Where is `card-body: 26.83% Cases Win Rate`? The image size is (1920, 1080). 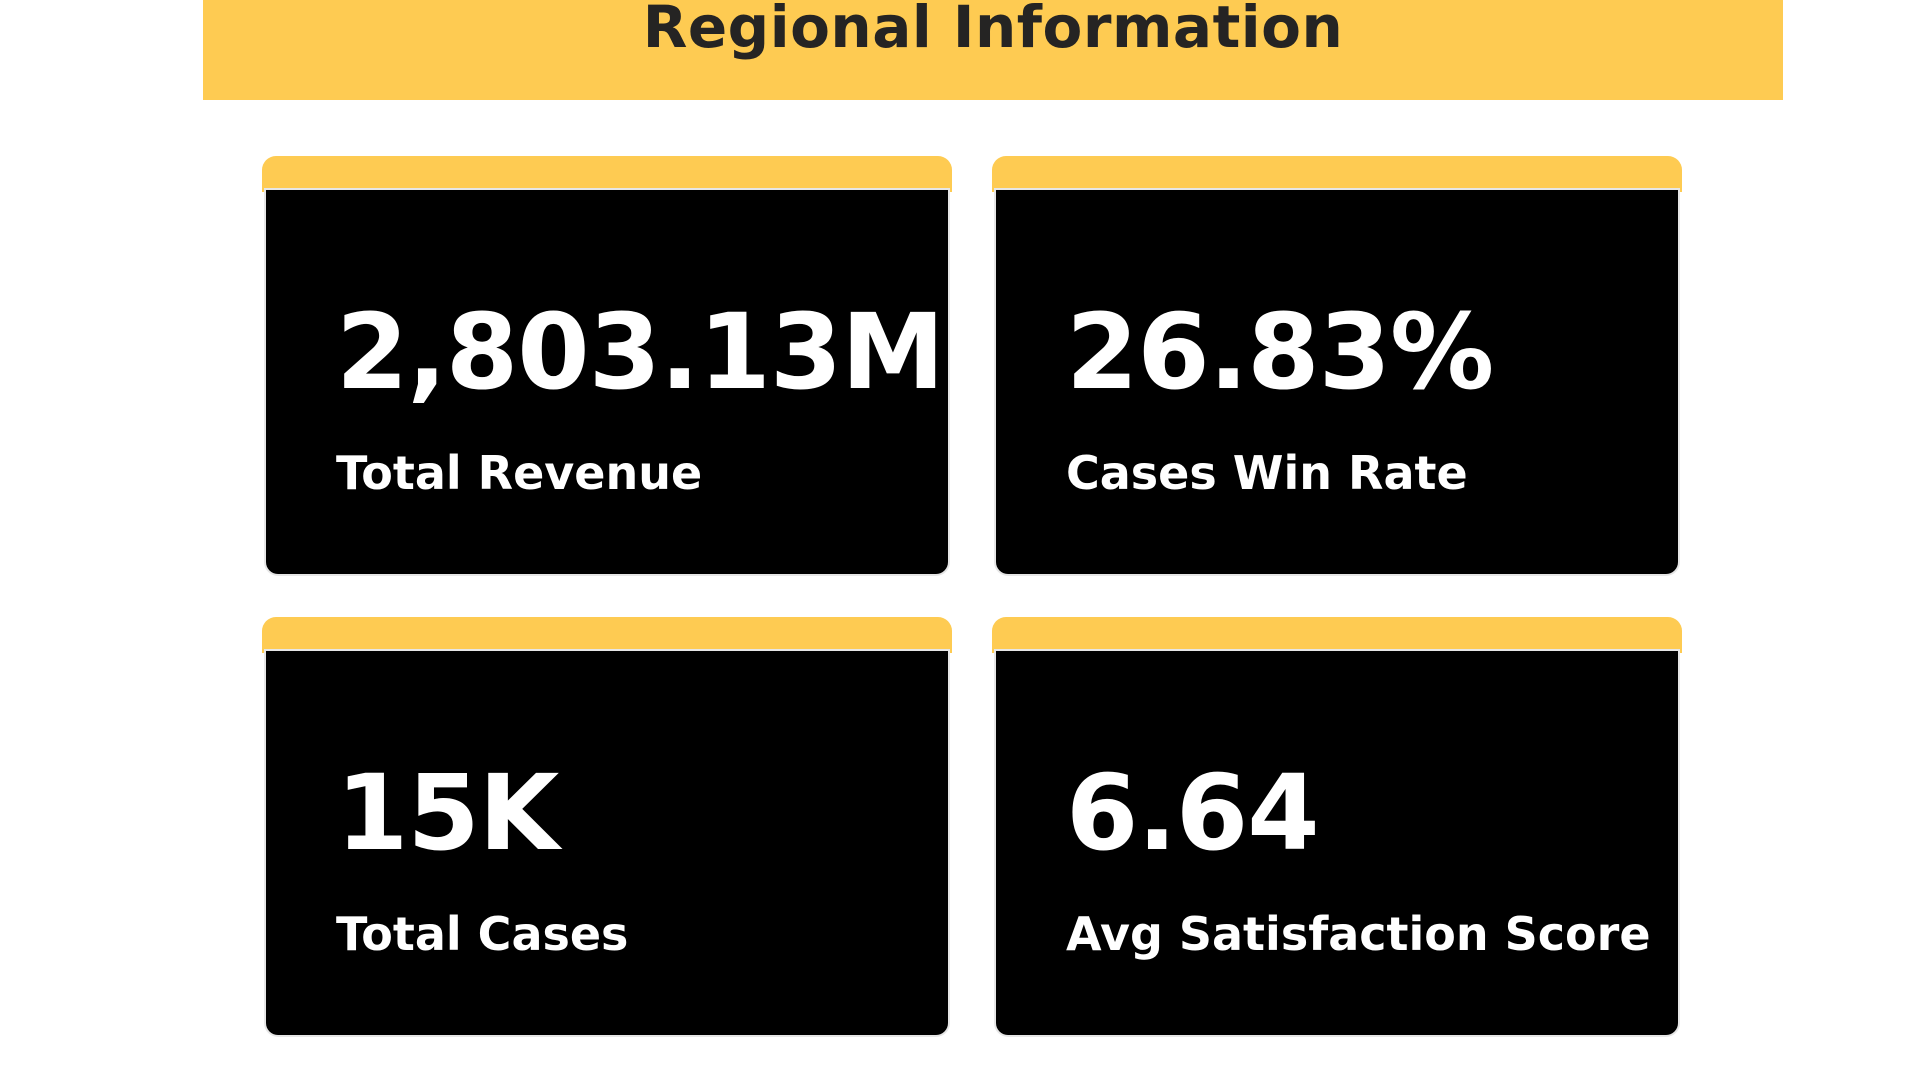
card-body: 26.83% Cases Win Rate is located at coordinates (1337, 382).